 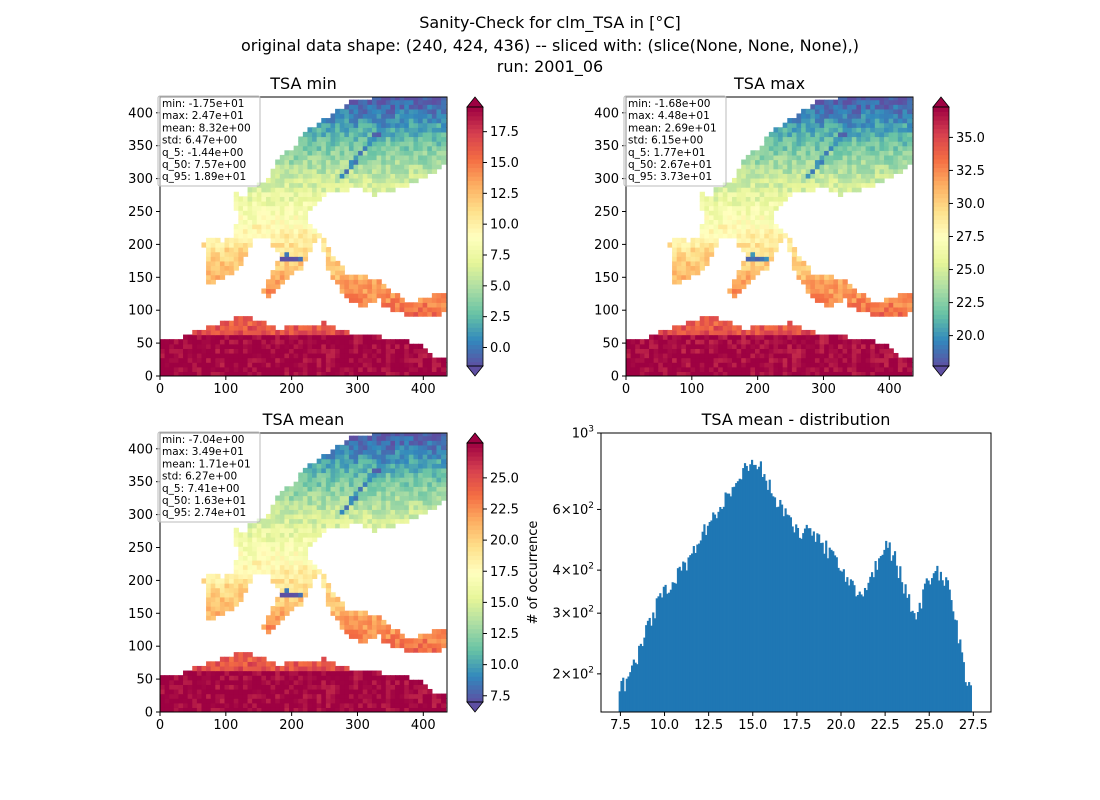 What do you see at coordinates (757, 389) in the screenshot?
I see `x-tick-label: 200` at bounding box center [757, 389].